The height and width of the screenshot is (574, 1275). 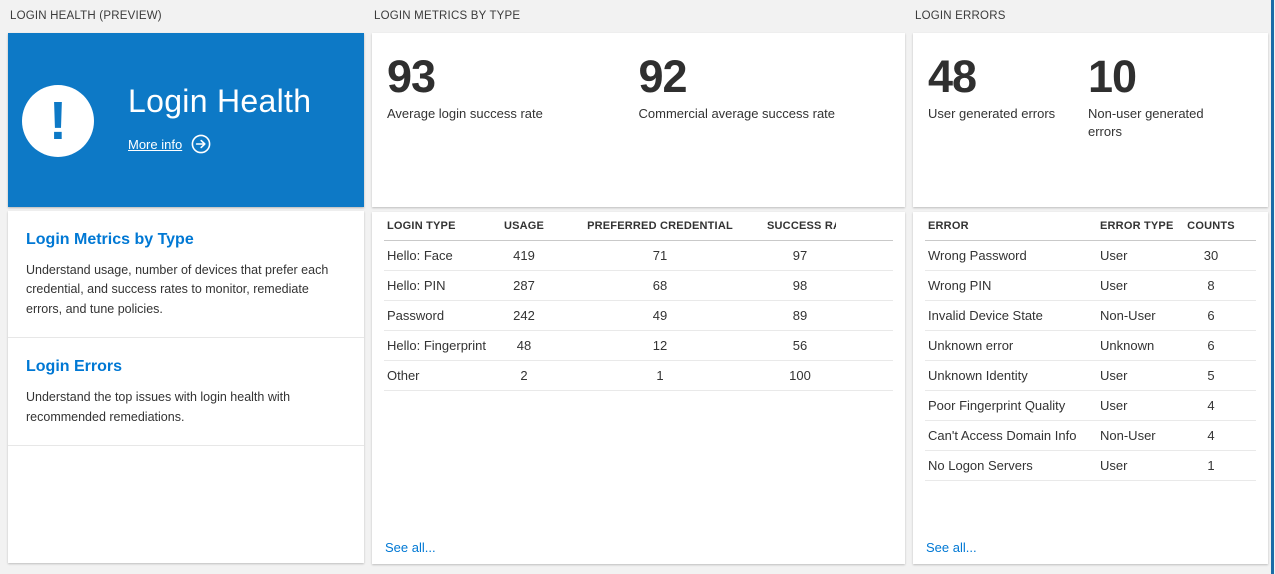 I want to click on table-cell: Other, so click(x=403, y=375).